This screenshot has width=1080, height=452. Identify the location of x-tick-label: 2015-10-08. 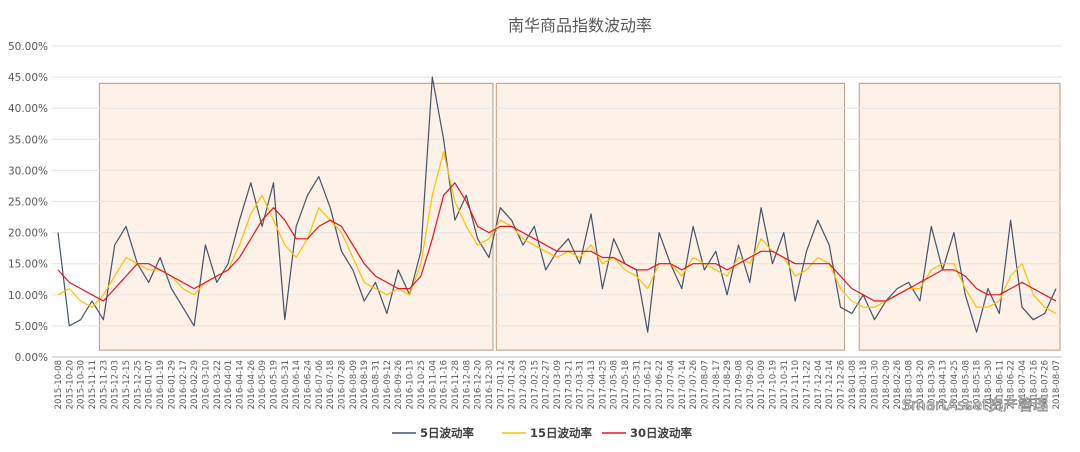
(59, 384).